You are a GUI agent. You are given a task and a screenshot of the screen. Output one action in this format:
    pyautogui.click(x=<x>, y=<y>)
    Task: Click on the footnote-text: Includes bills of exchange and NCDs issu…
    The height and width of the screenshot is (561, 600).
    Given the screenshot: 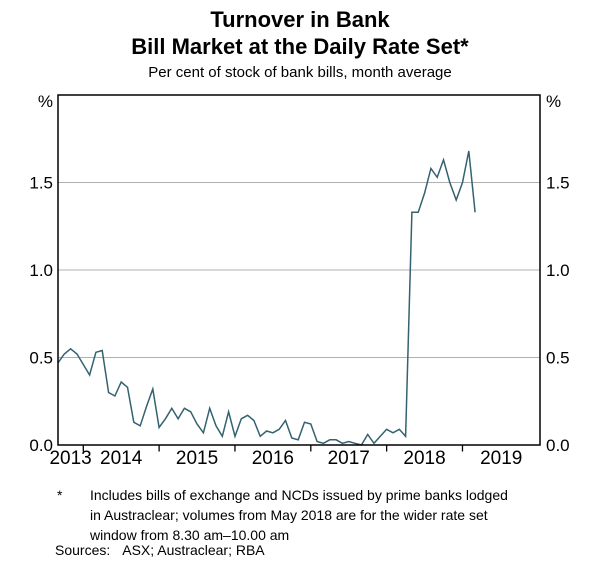 What is the action you would take?
    pyautogui.click(x=299, y=515)
    